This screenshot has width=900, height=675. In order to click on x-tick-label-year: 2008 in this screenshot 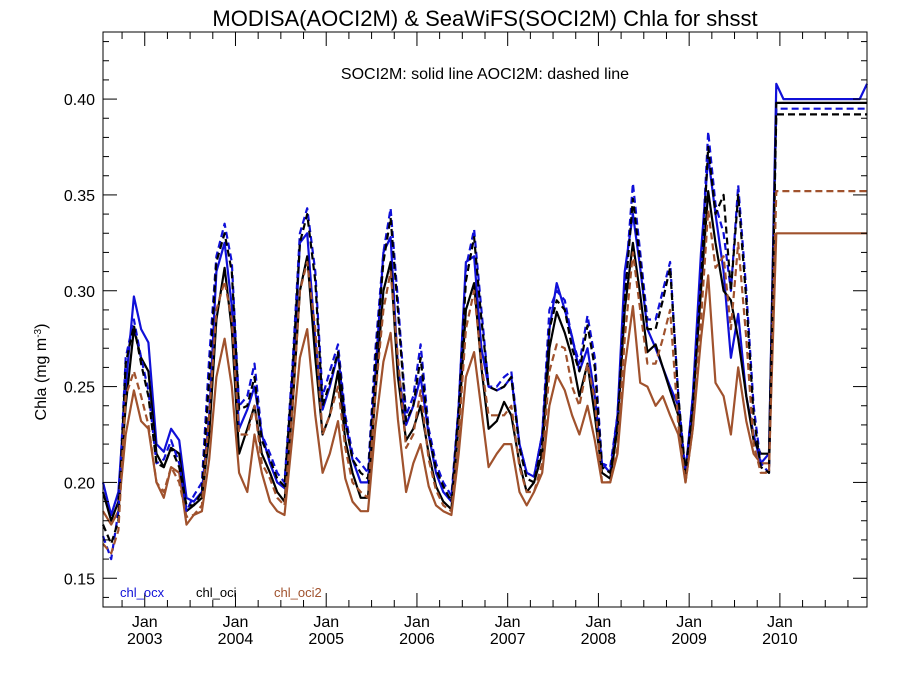, I will do `click(599, 639)`.